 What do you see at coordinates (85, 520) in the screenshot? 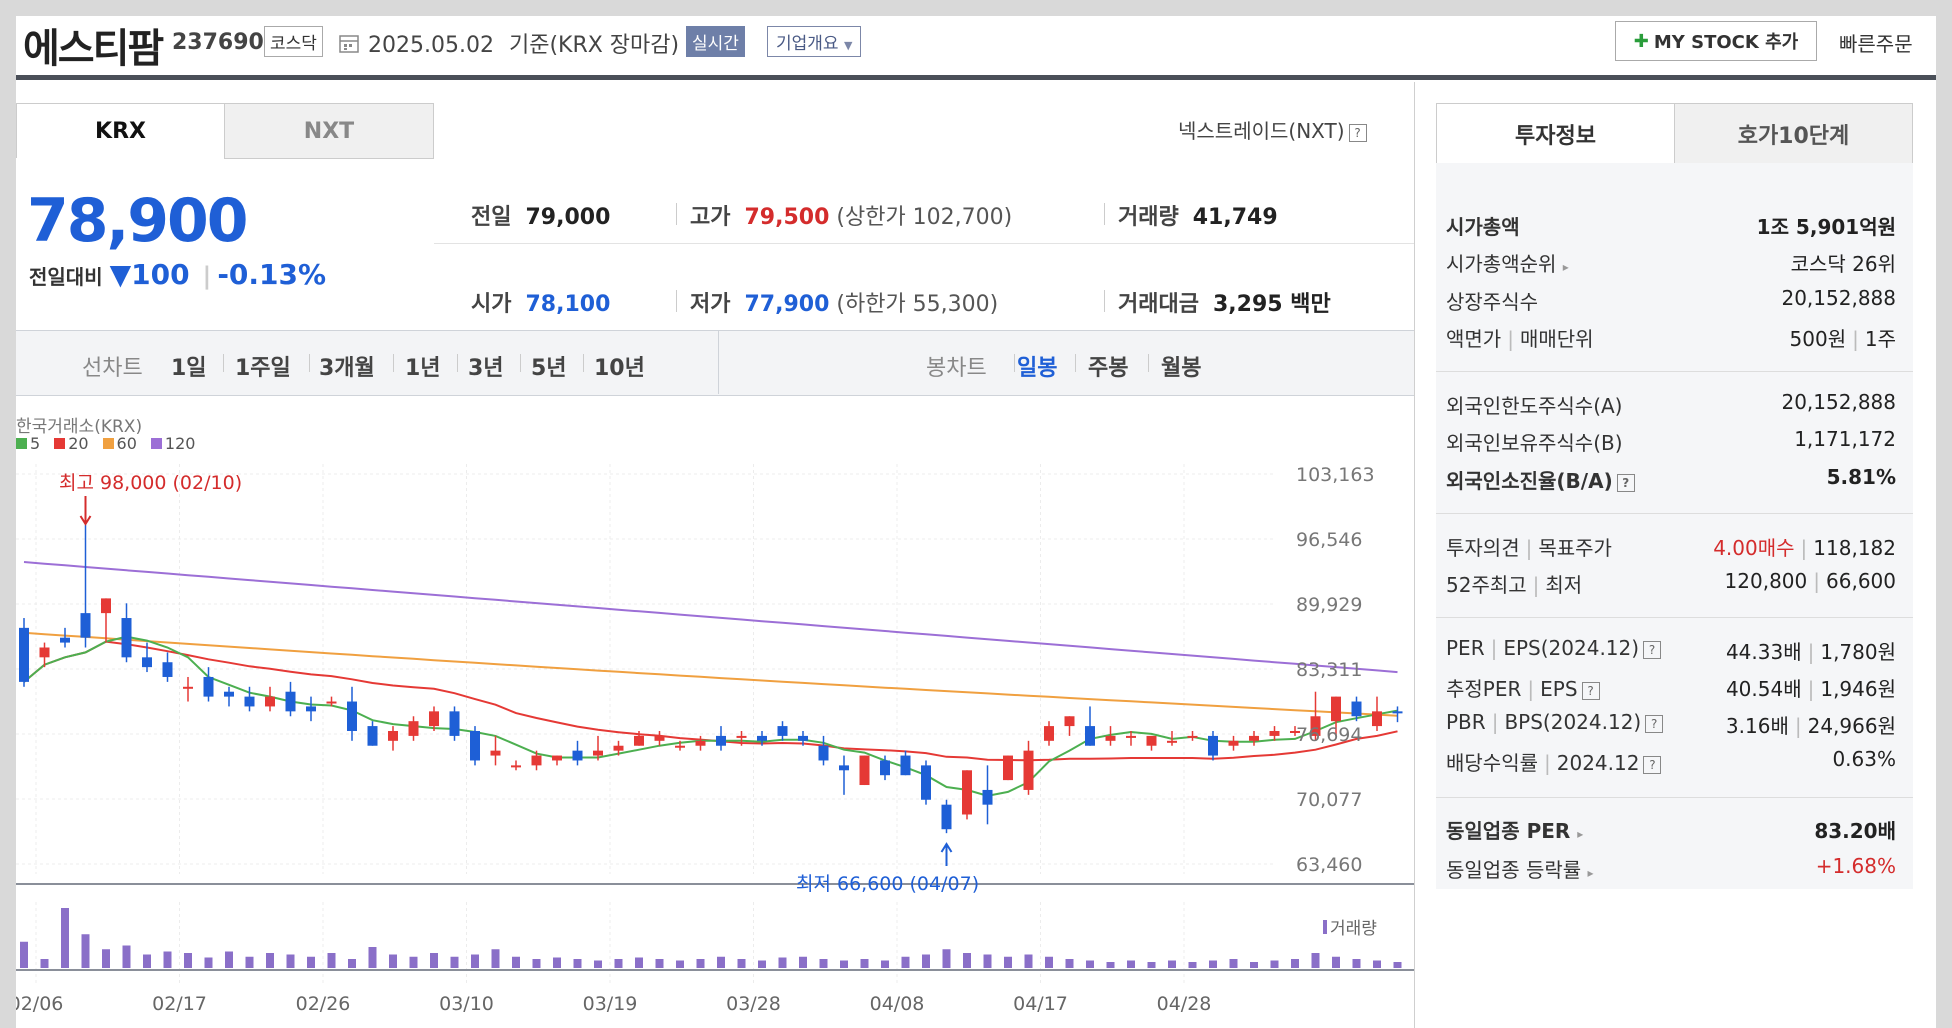
I see `max-arrow-head` at bounding box center [85, 520].